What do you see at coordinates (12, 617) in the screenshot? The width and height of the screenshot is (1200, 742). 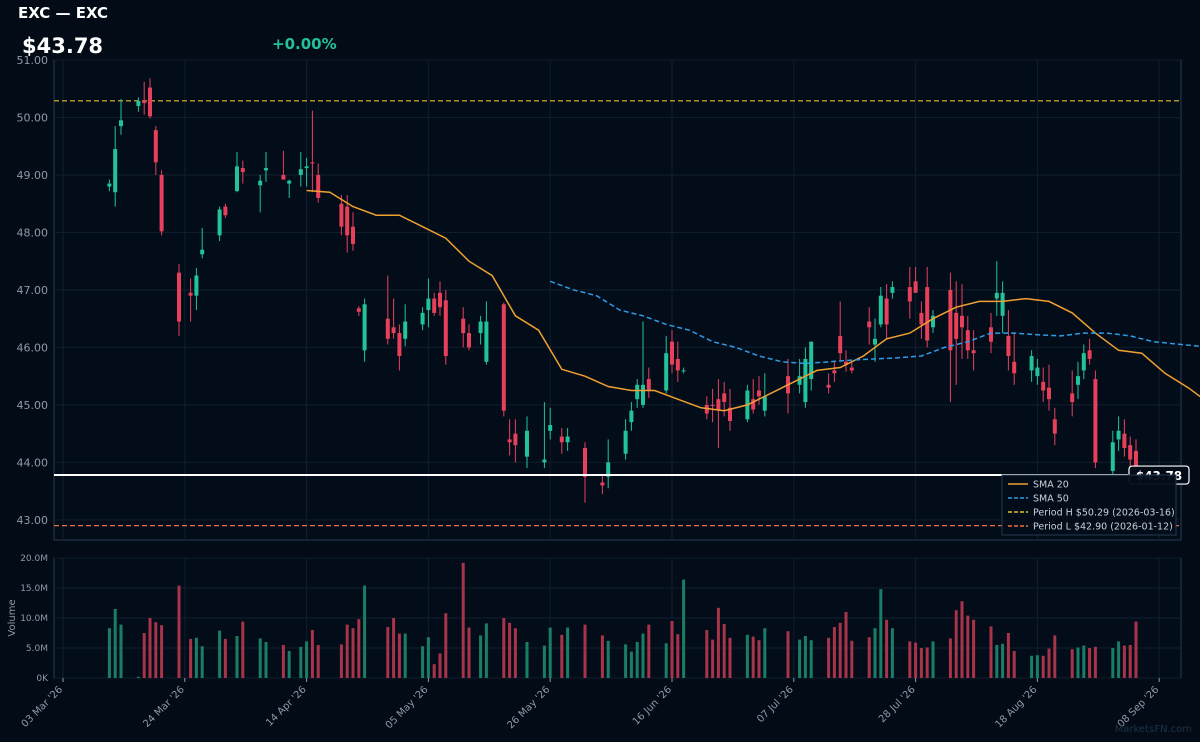 I see `volume-axis-label: Volume` at bounding box center [12, 617].